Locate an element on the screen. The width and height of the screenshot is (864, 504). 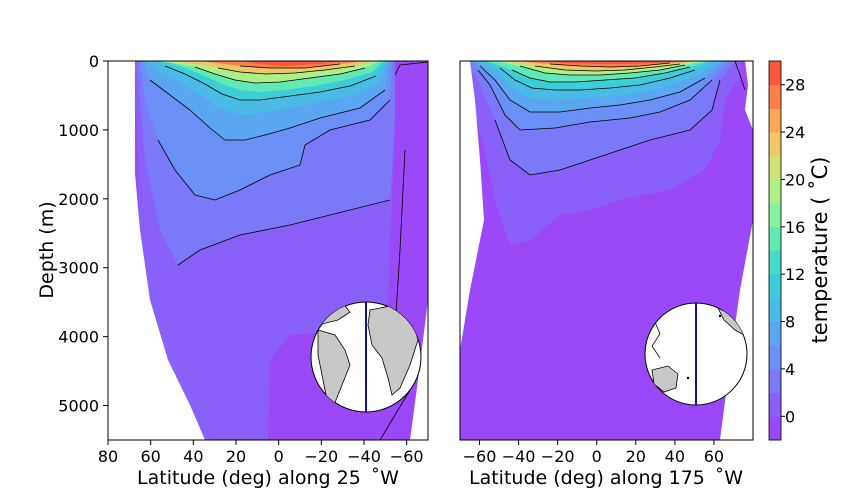
temperature-colorbar: 0 4 8 12 16 20 24 28 temperature ( ˚C) is located at coordinates (800, 250).